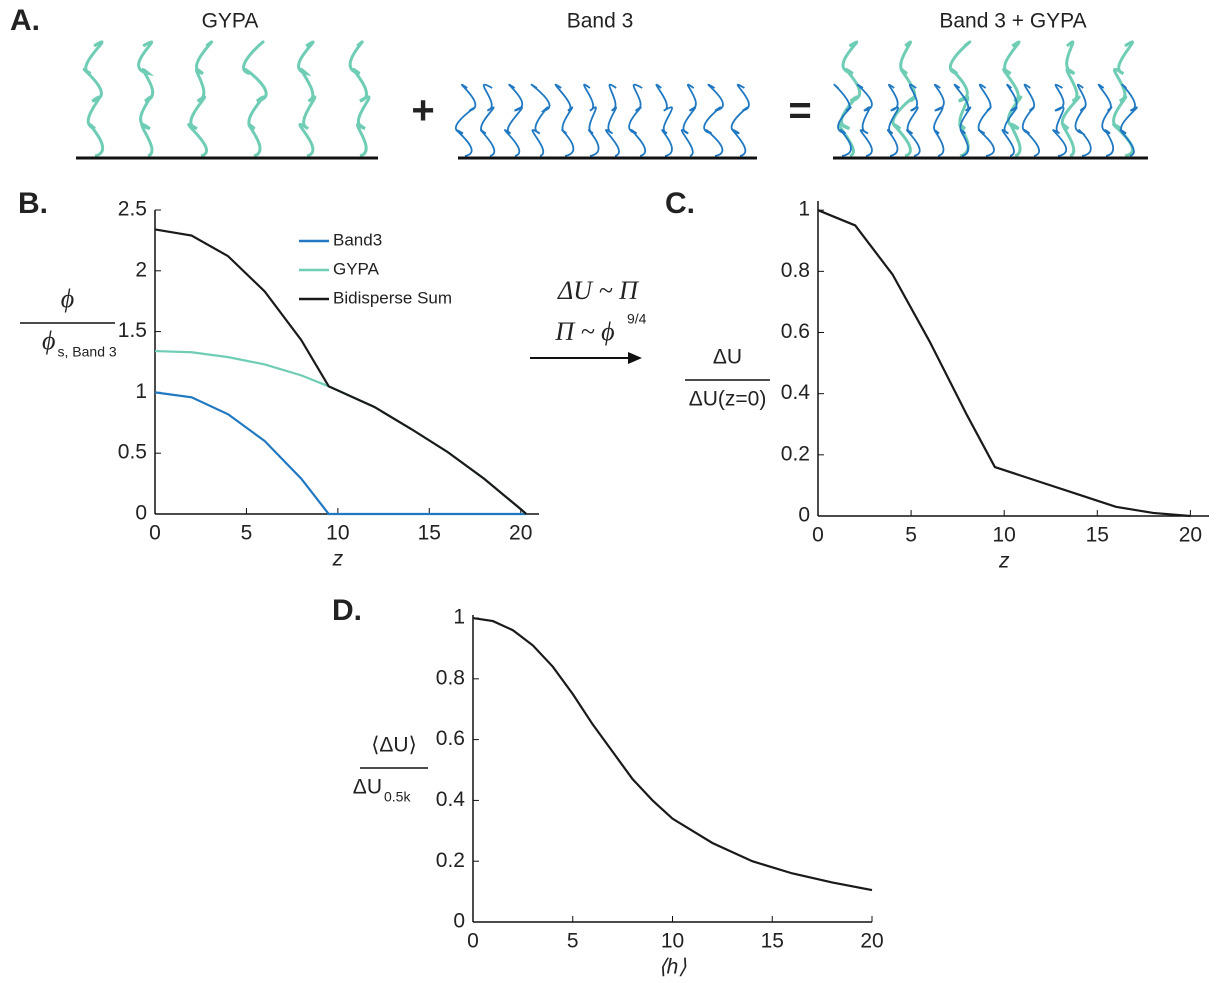 This screenshot has height=983, width=1225. Describe the element at coordinates (799, 111) in the screenshot. I see `operator: =` at that location.